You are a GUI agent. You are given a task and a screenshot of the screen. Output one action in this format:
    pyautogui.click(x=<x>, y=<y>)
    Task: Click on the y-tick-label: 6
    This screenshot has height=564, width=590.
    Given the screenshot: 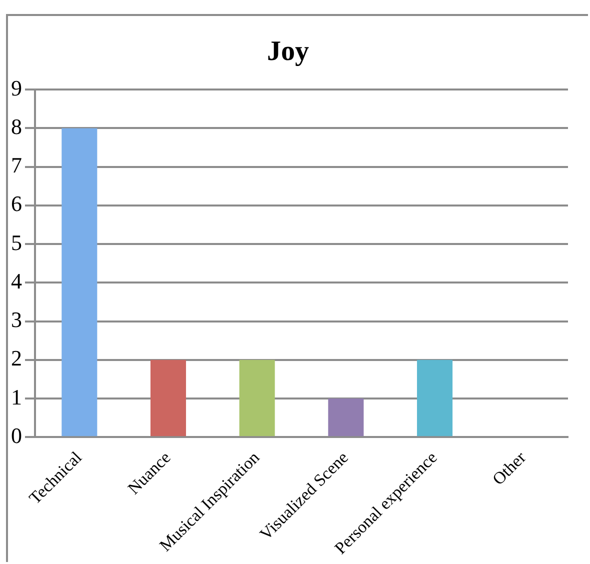 What is the action you would take?
    pyautogui.click(x=16, y=203)
    